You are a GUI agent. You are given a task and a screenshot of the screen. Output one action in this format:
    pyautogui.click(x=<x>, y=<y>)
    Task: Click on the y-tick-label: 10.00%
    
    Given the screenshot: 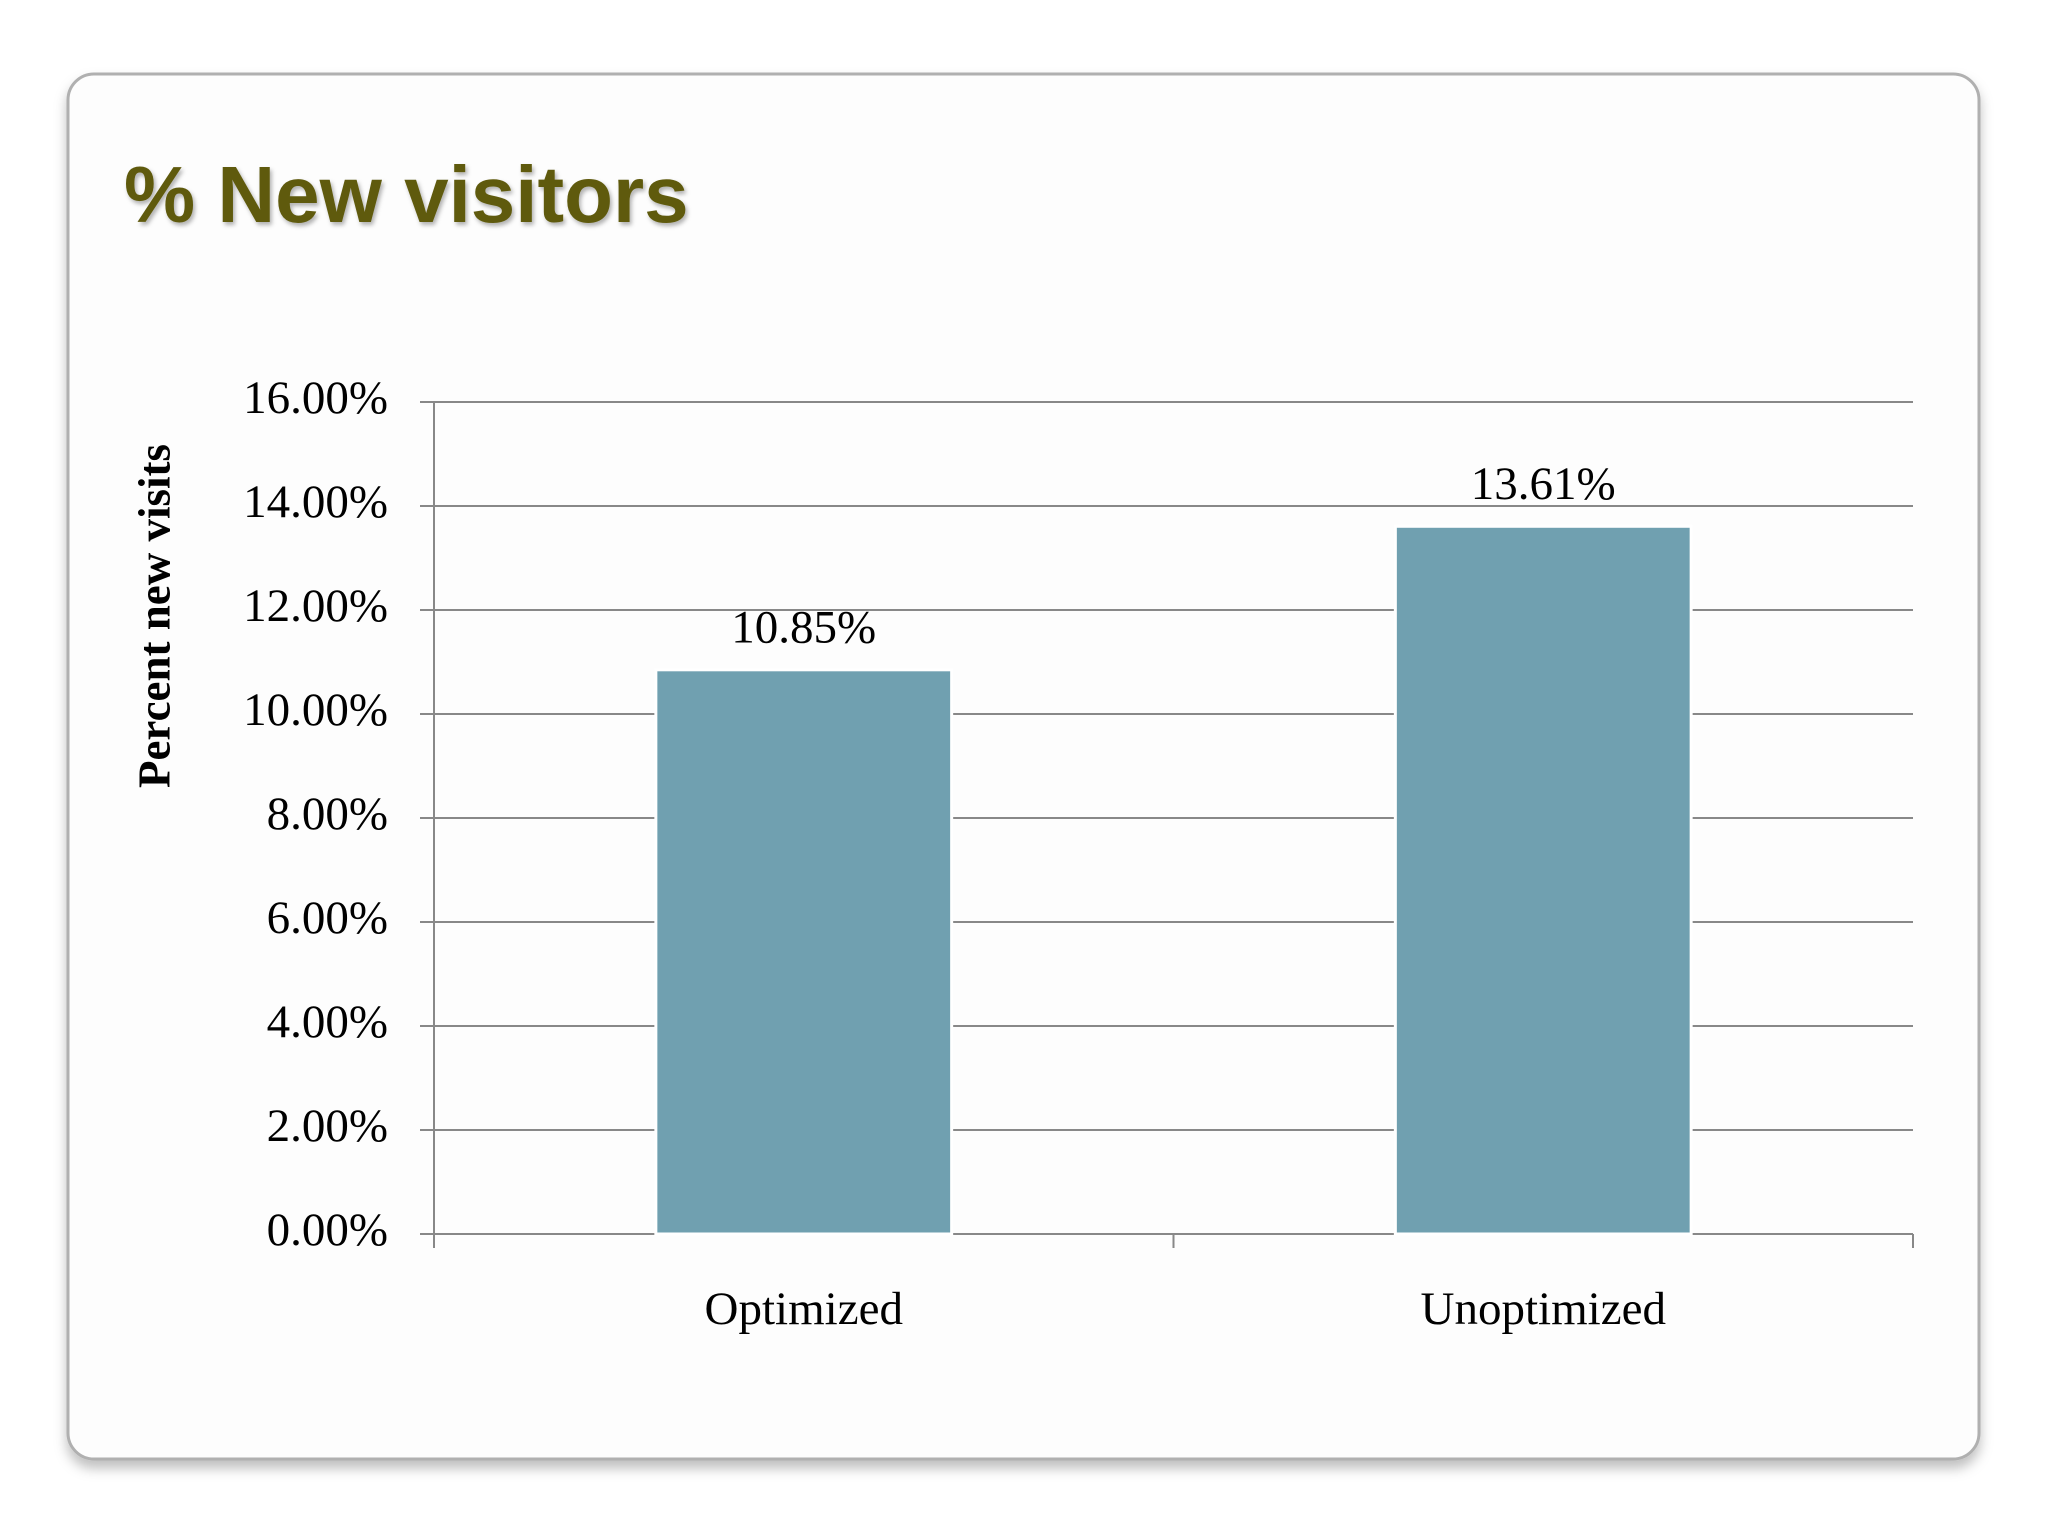 What is the action you would take?
    pyautogui.click(x=315, y=710)
    